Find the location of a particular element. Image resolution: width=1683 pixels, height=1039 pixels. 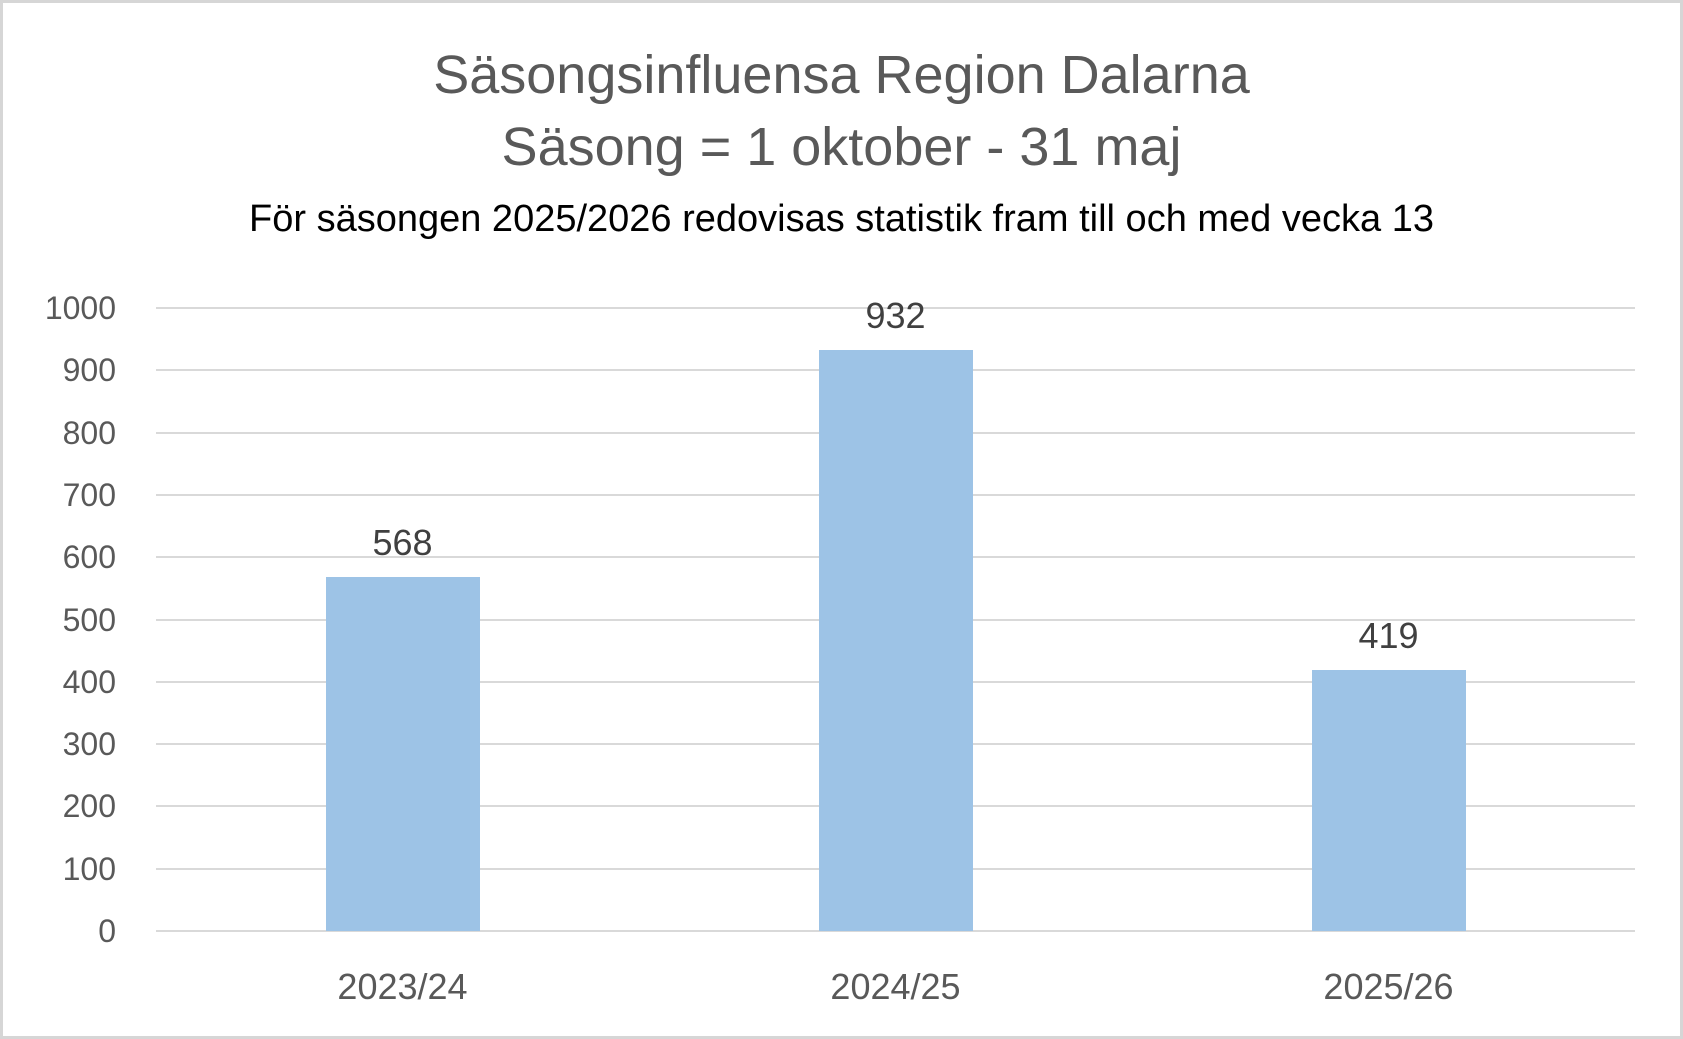

y-axis-tick-label: 200 is located at coordinates (89, 806).